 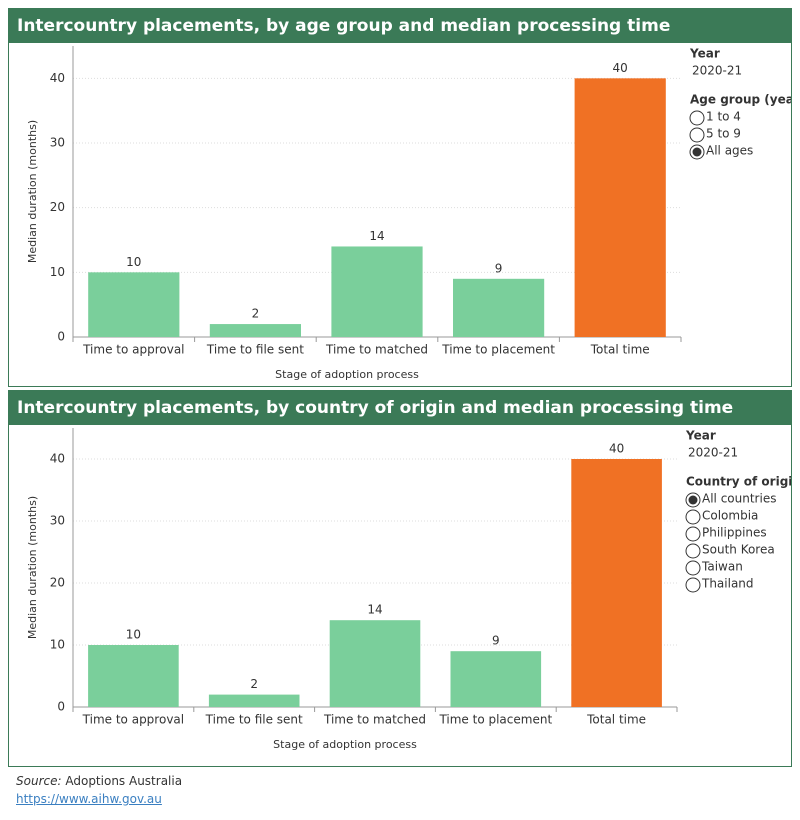 What do you see at coordinates (39, 781) in the screenshot?
I see `source-label: Source:` at bounding box center [39, 781].